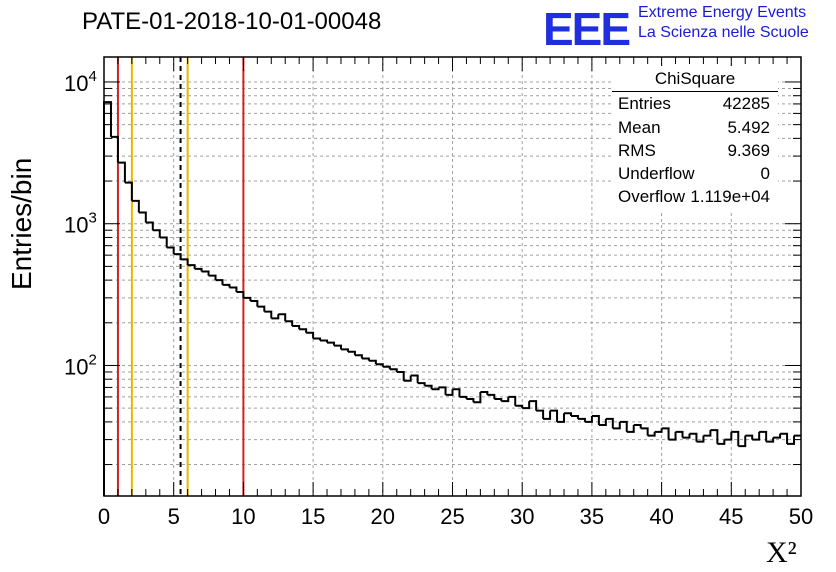  Describe the element at coordinates (723, 32) in the screenshot. I see `logo-line-2: La Scienza nelle Scuole` at that location.